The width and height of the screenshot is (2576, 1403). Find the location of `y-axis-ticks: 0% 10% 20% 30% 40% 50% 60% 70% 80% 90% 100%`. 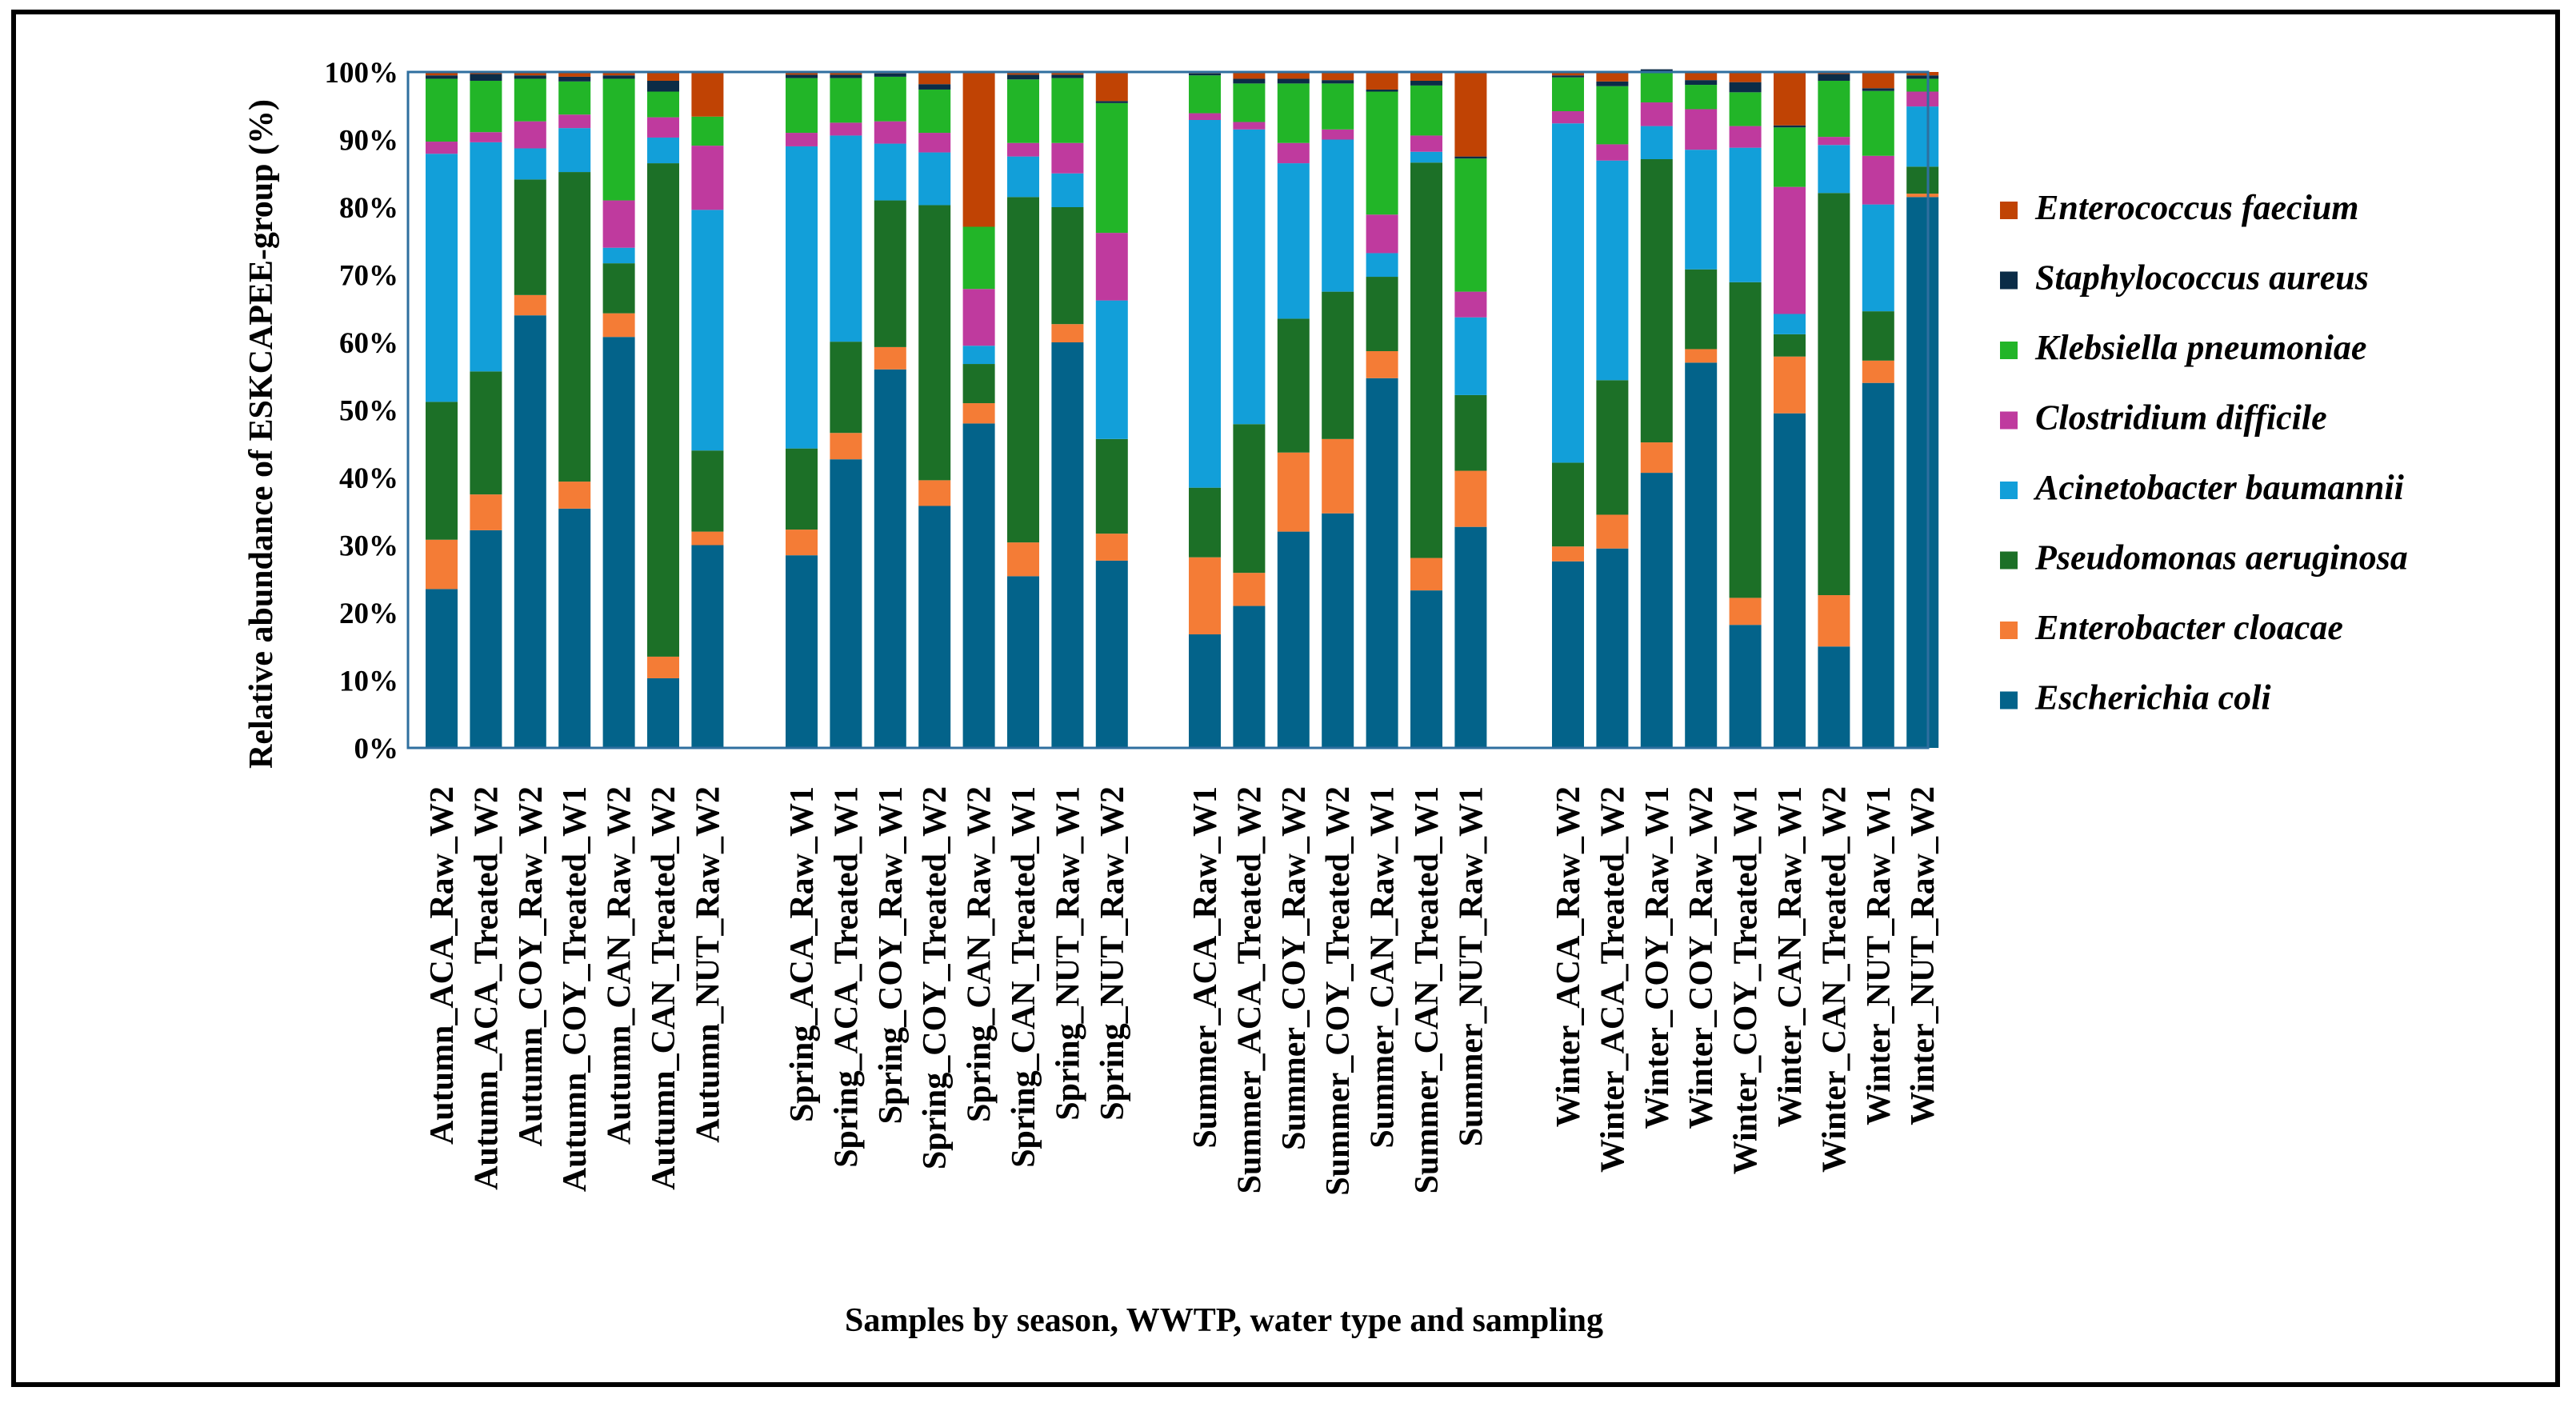

y-axis-ticks: 0% 10% 20% 30% 40% 50% 60% 70% 80% 90% 100% is located at coordinates (362, 411).